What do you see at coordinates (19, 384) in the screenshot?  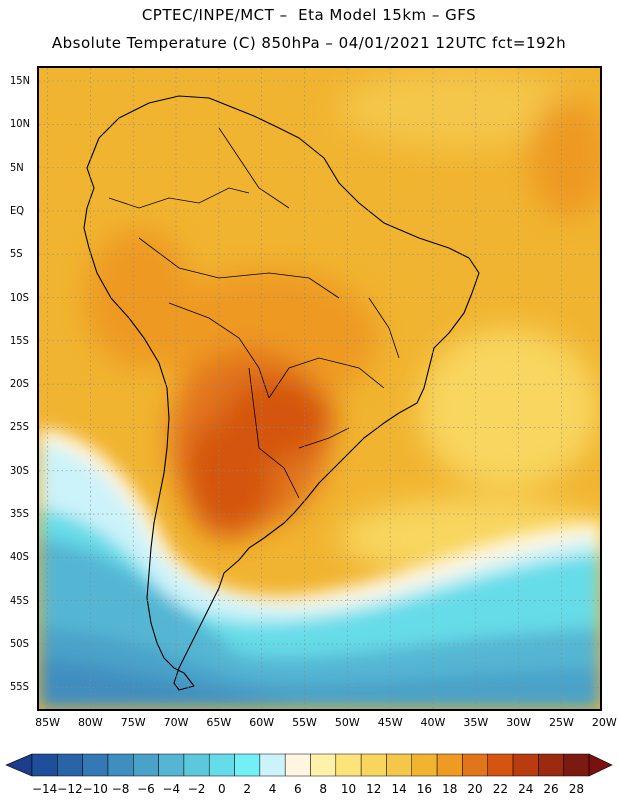 I see `lat-tick-label: 20S` at bounding box center [19, 384].